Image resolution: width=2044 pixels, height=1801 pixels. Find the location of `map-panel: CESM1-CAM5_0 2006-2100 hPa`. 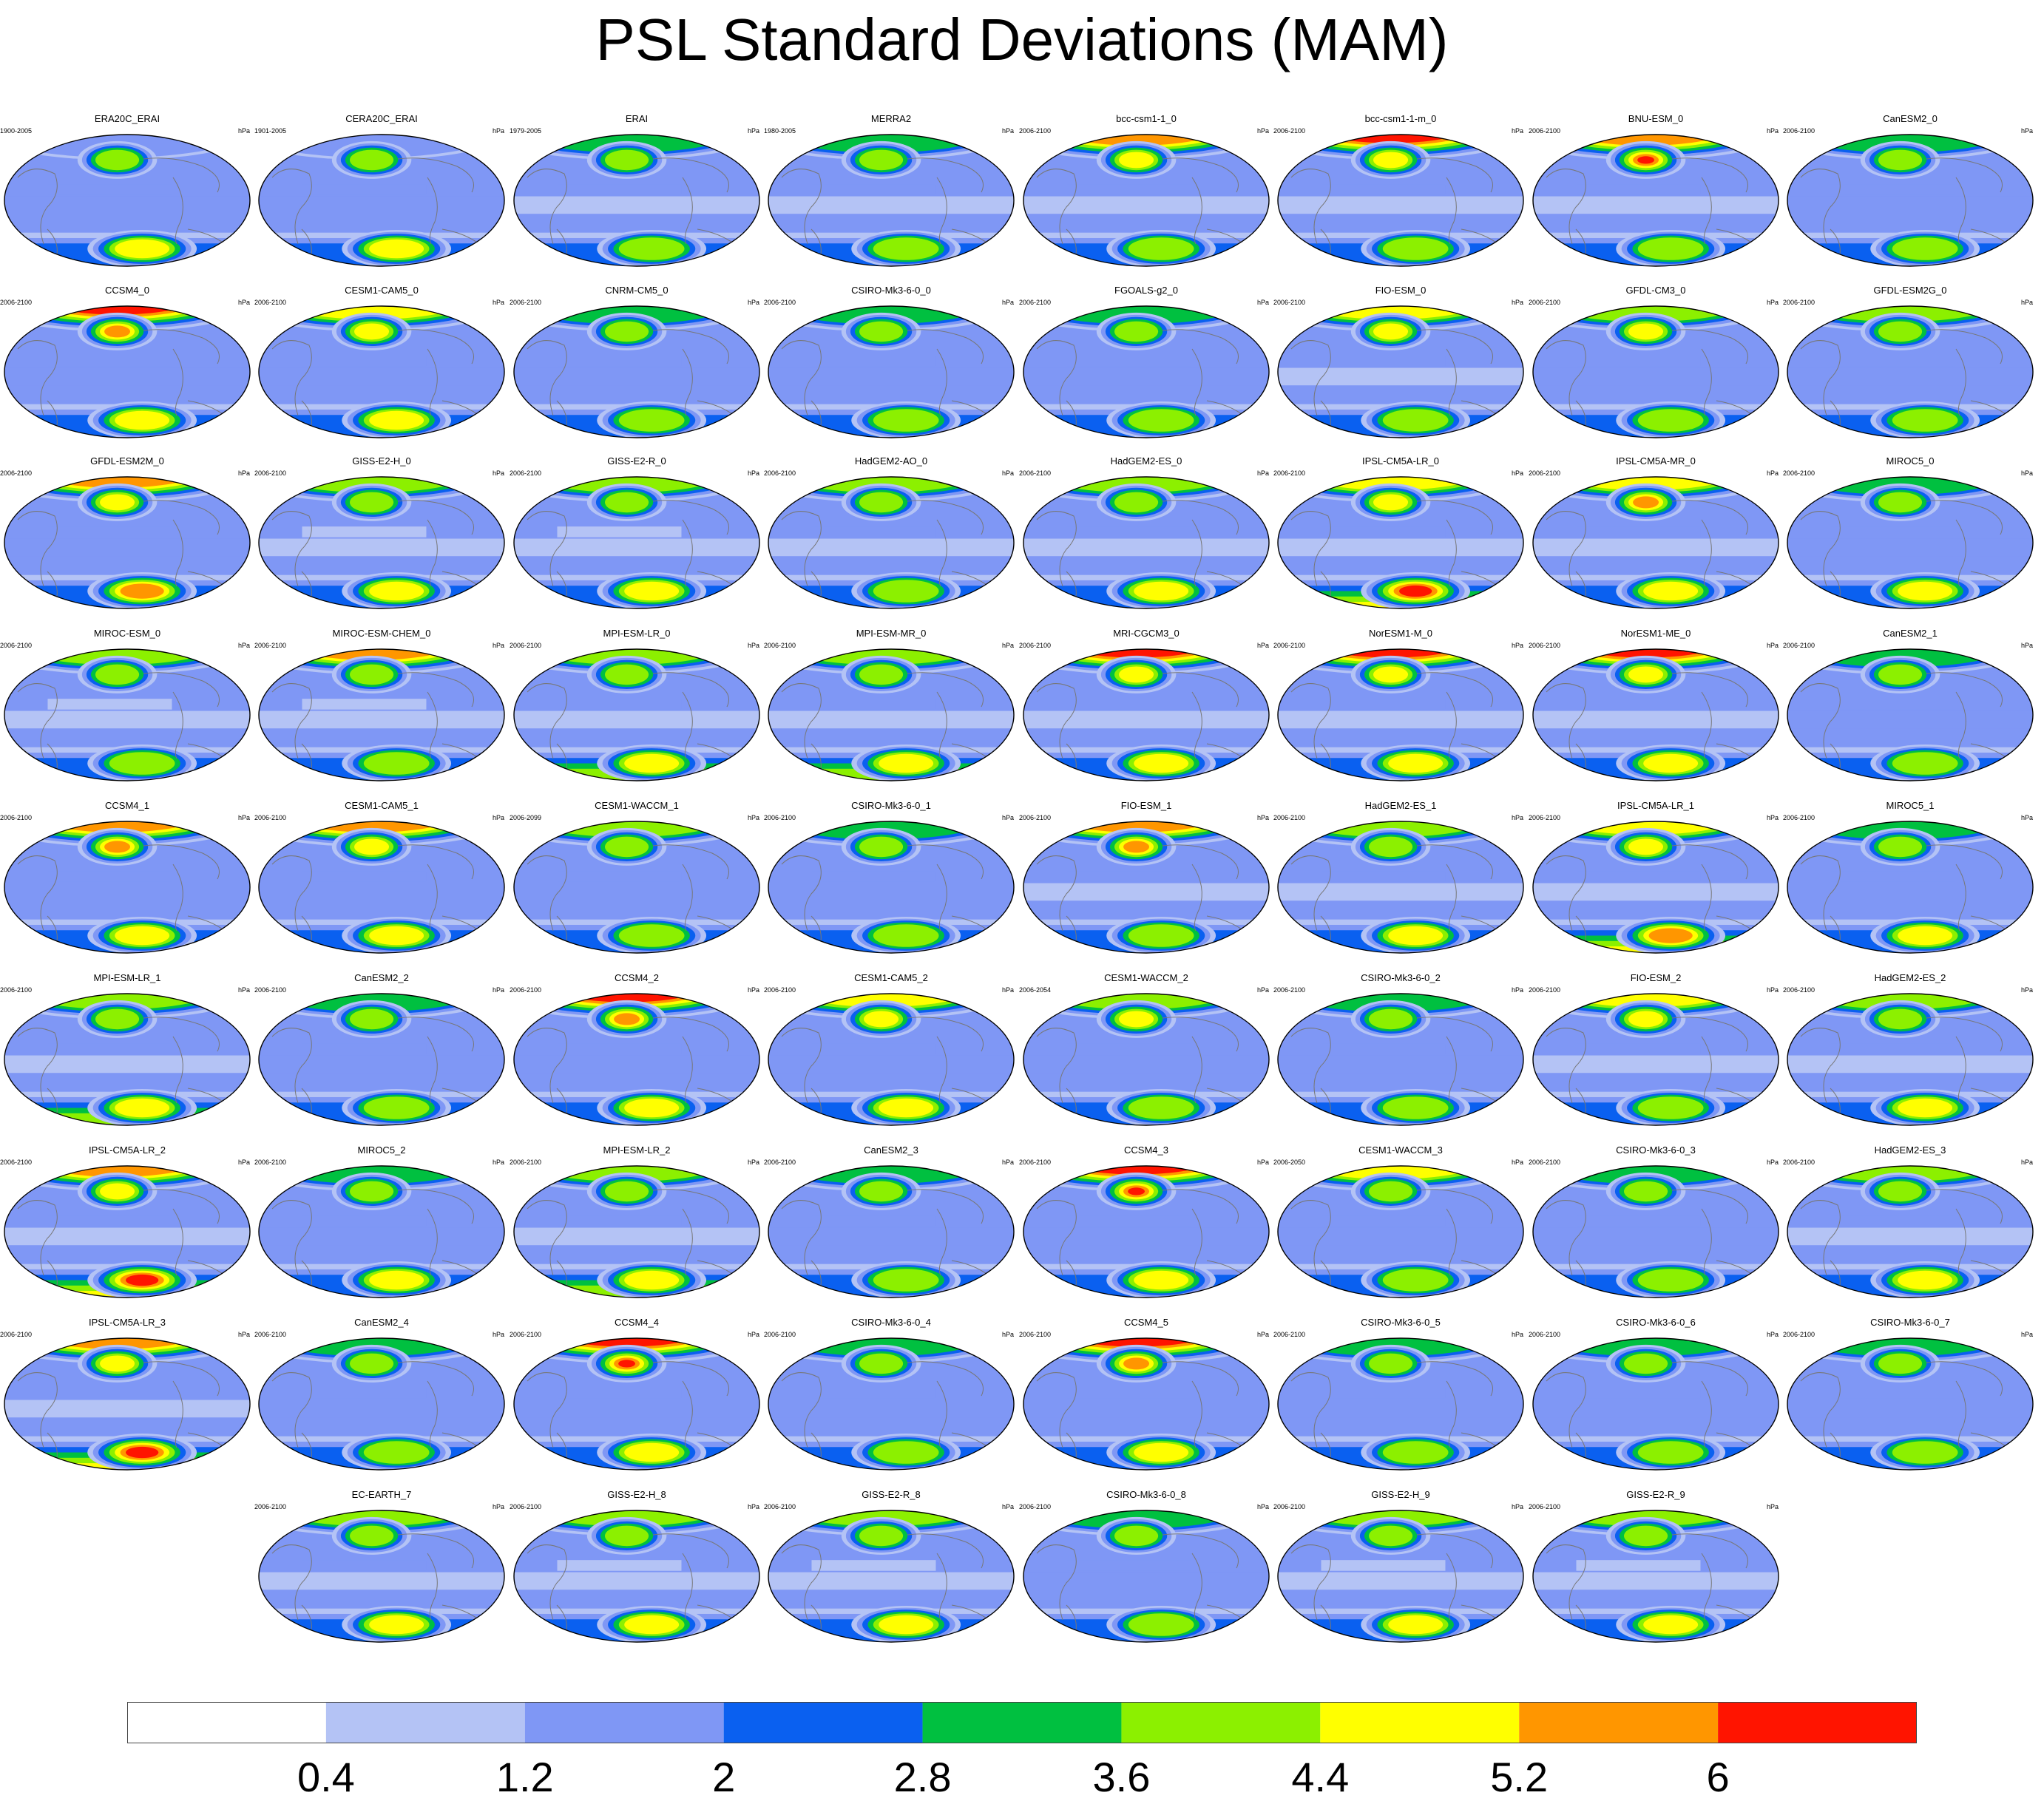

map-panel: CESM1-CAM5_0 2006-2100 hPa is located at coordinates (381, 368).